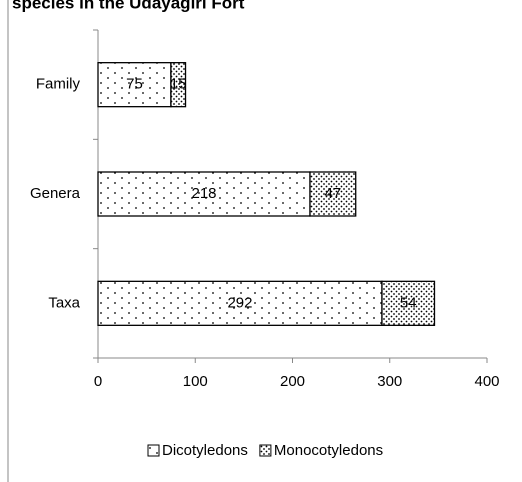  I want to click on y-tick-label: Family, so click(58, 84).